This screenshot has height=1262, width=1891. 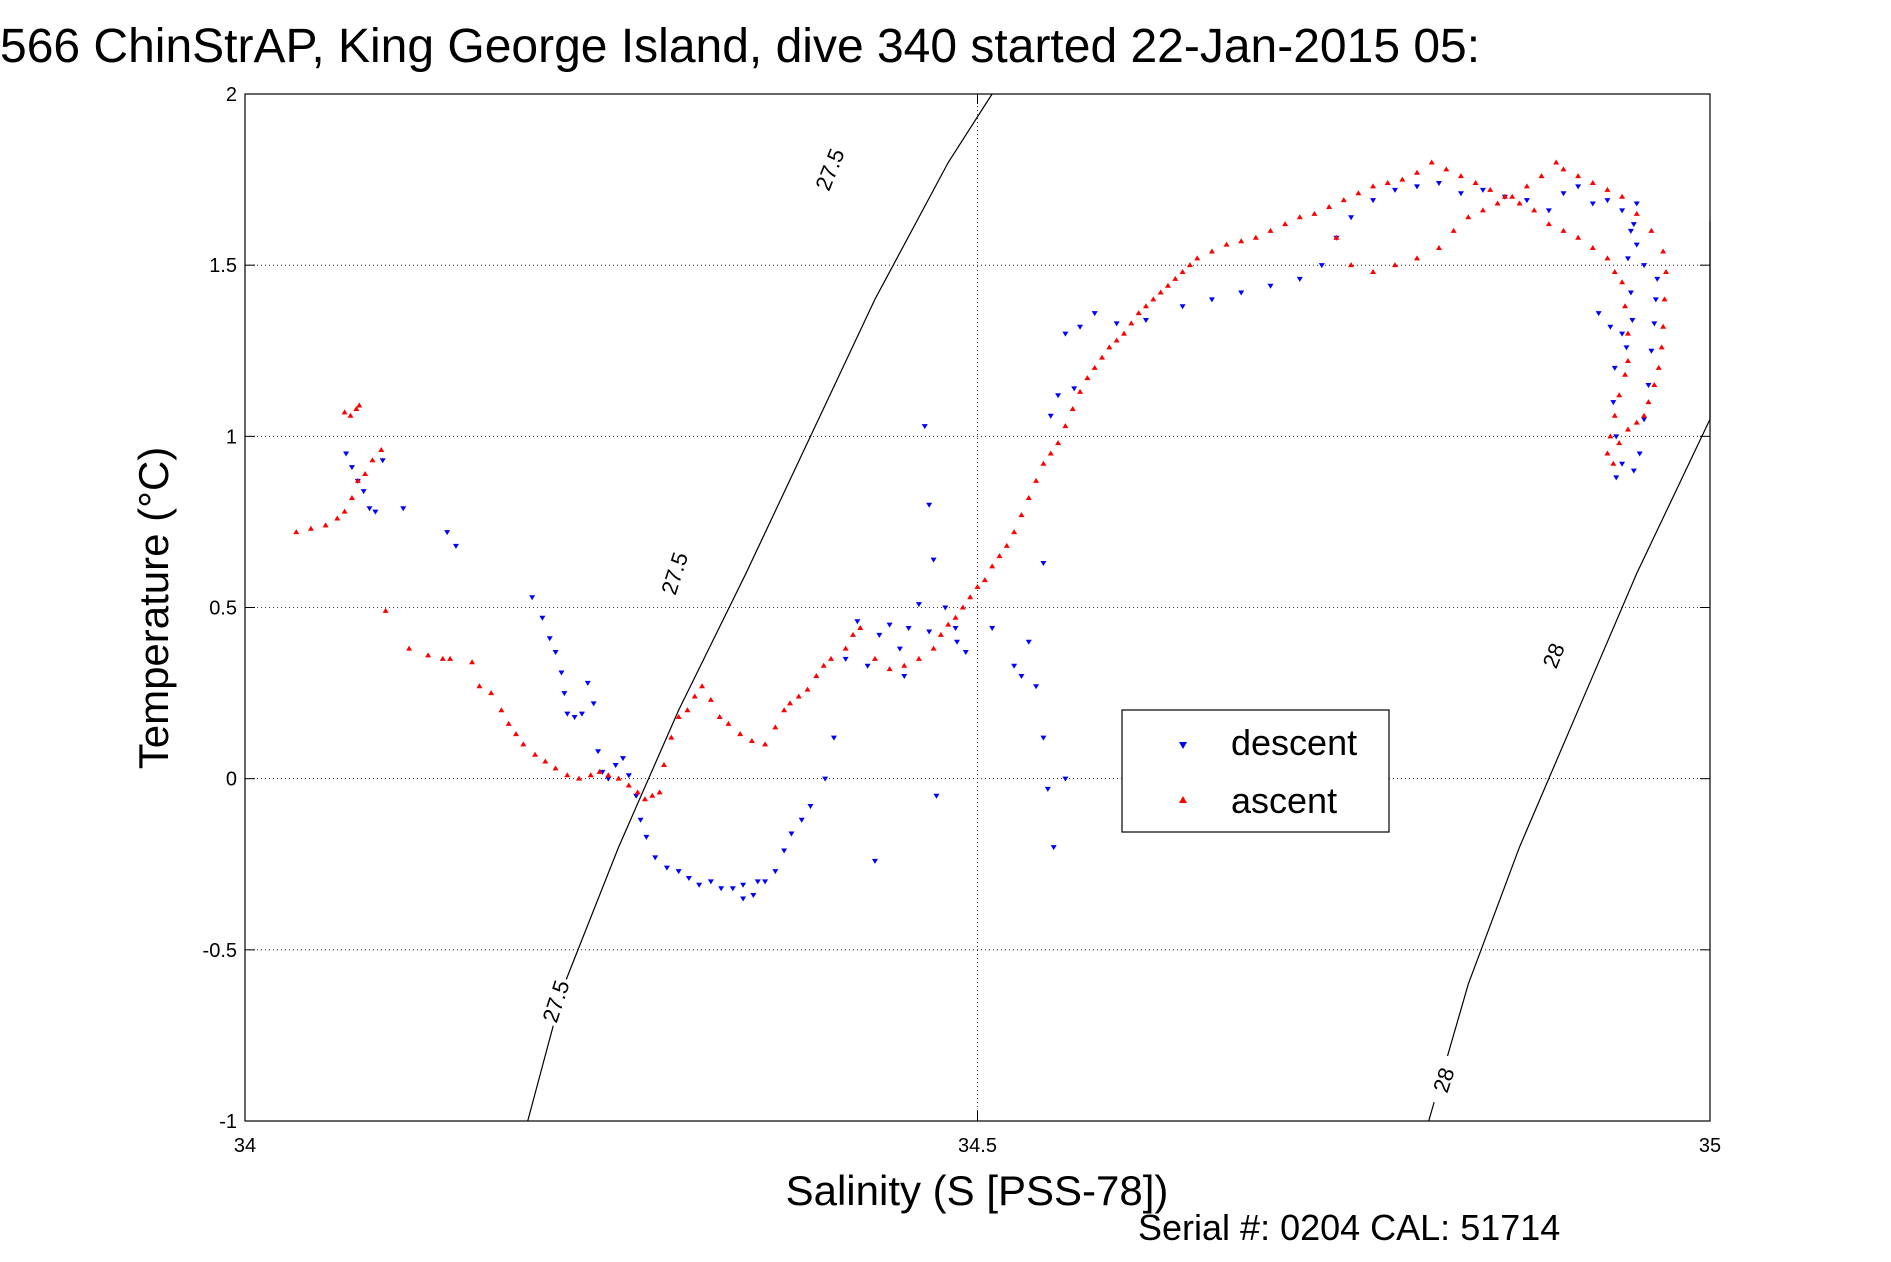 I want to click on legend-box, so click(x=1255, y=771).